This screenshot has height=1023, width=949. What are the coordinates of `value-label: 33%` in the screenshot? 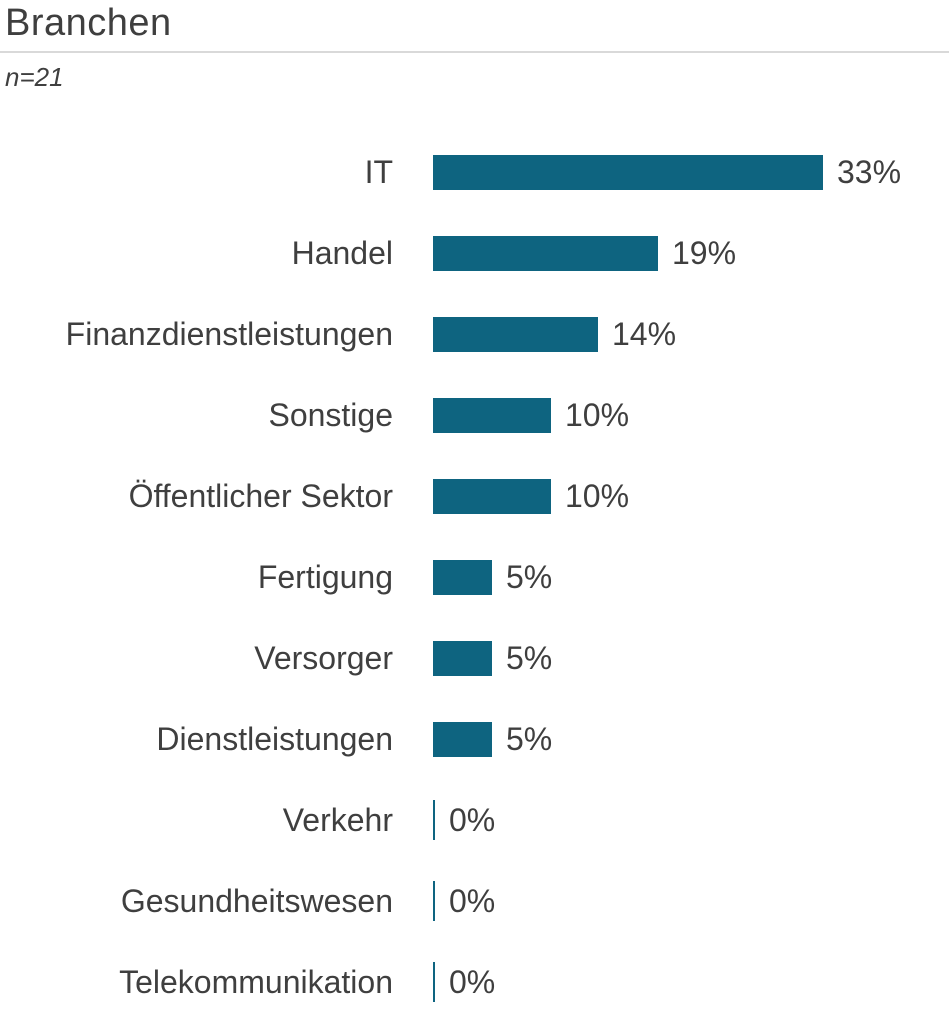 It's located at (869, 171).